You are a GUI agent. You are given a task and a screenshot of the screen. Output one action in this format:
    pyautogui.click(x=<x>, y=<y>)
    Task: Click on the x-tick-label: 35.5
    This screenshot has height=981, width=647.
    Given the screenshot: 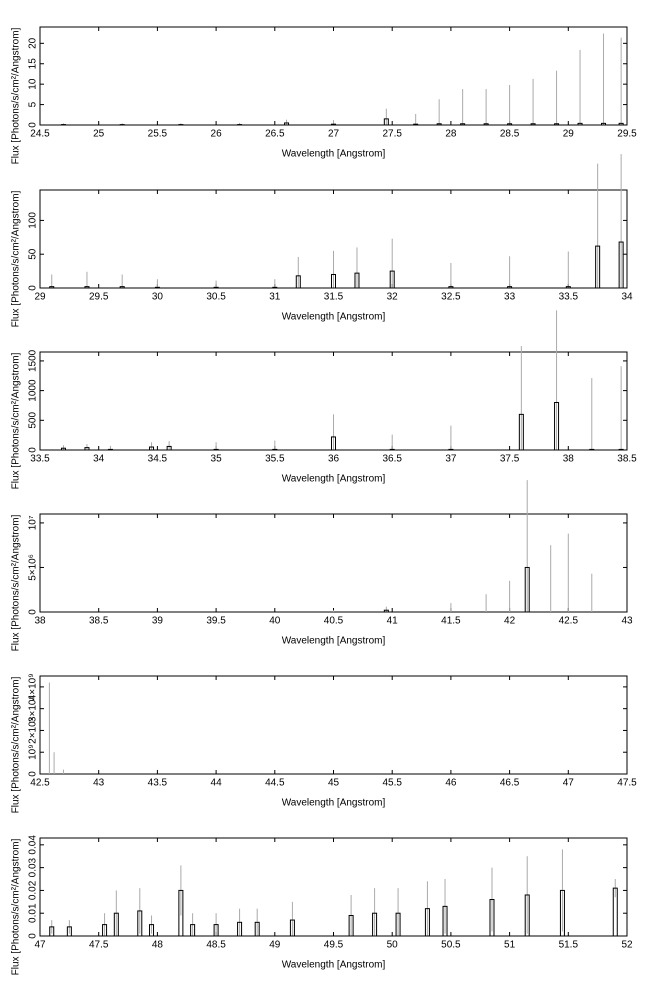 What is the action you would take?
    pyautogui.click(x=275, y=459)
    